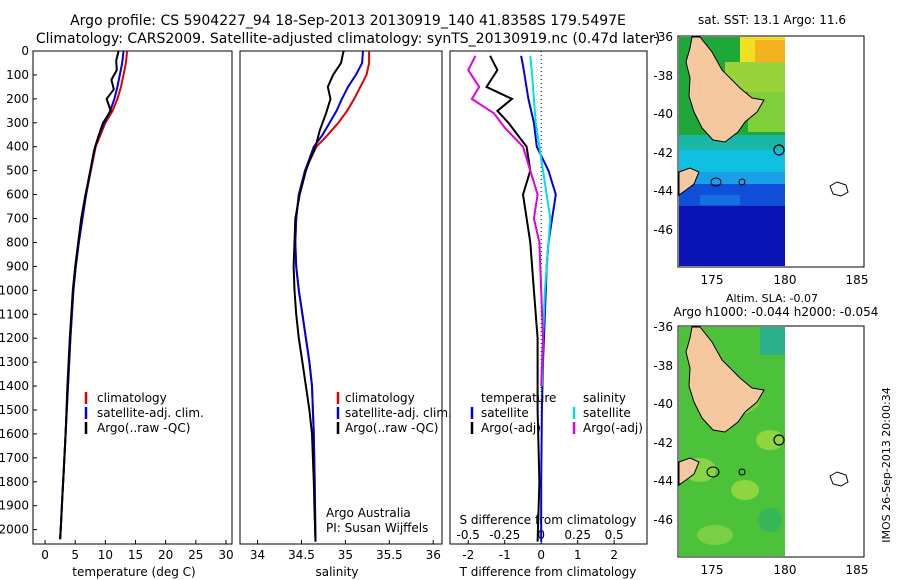 This screenshot has width=900, height=580. What do you see at coordinates (614, 555) in the screenshot?
I see `x-tick-label: 2` at bounding box center [614, 555].